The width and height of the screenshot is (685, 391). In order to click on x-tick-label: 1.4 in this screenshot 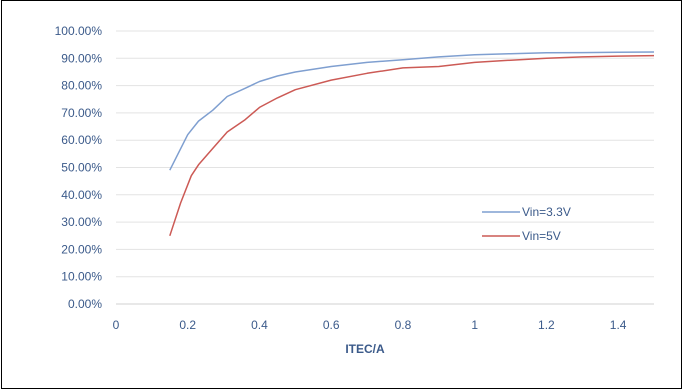, I will do `click(618, 325)`.